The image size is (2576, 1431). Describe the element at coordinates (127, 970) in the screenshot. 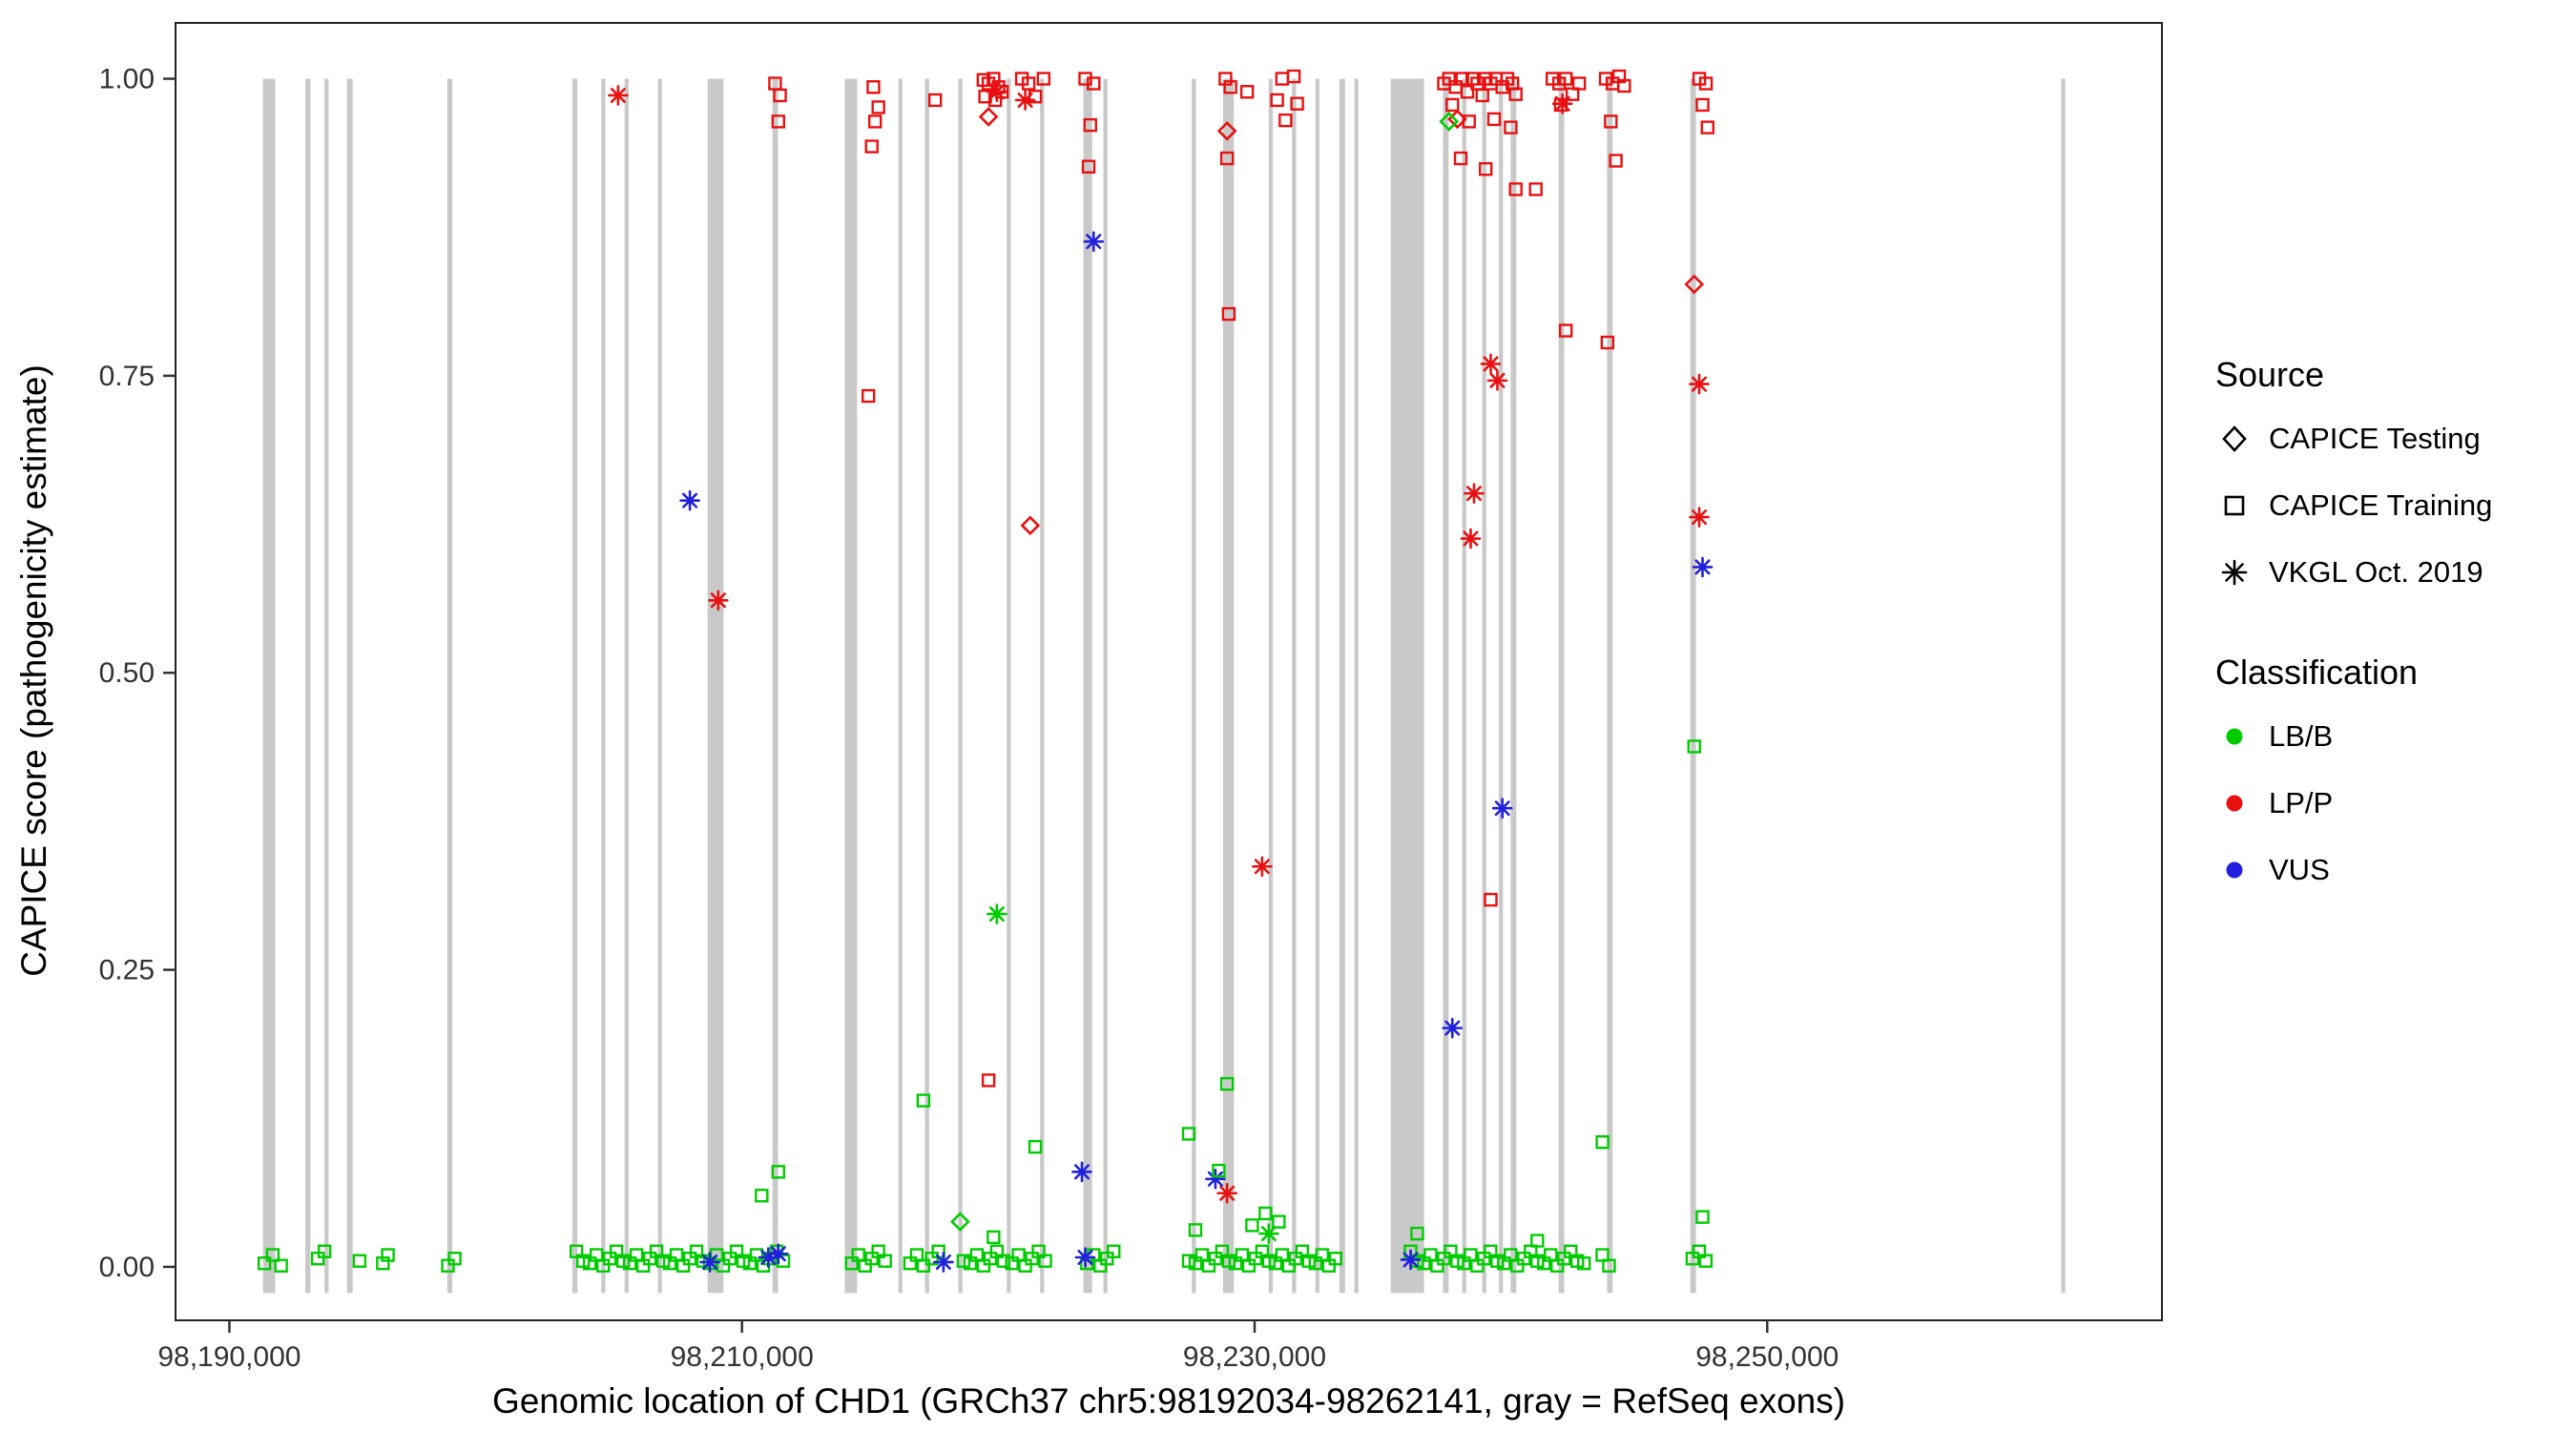

I see `svg-text: 0.25` at that location.